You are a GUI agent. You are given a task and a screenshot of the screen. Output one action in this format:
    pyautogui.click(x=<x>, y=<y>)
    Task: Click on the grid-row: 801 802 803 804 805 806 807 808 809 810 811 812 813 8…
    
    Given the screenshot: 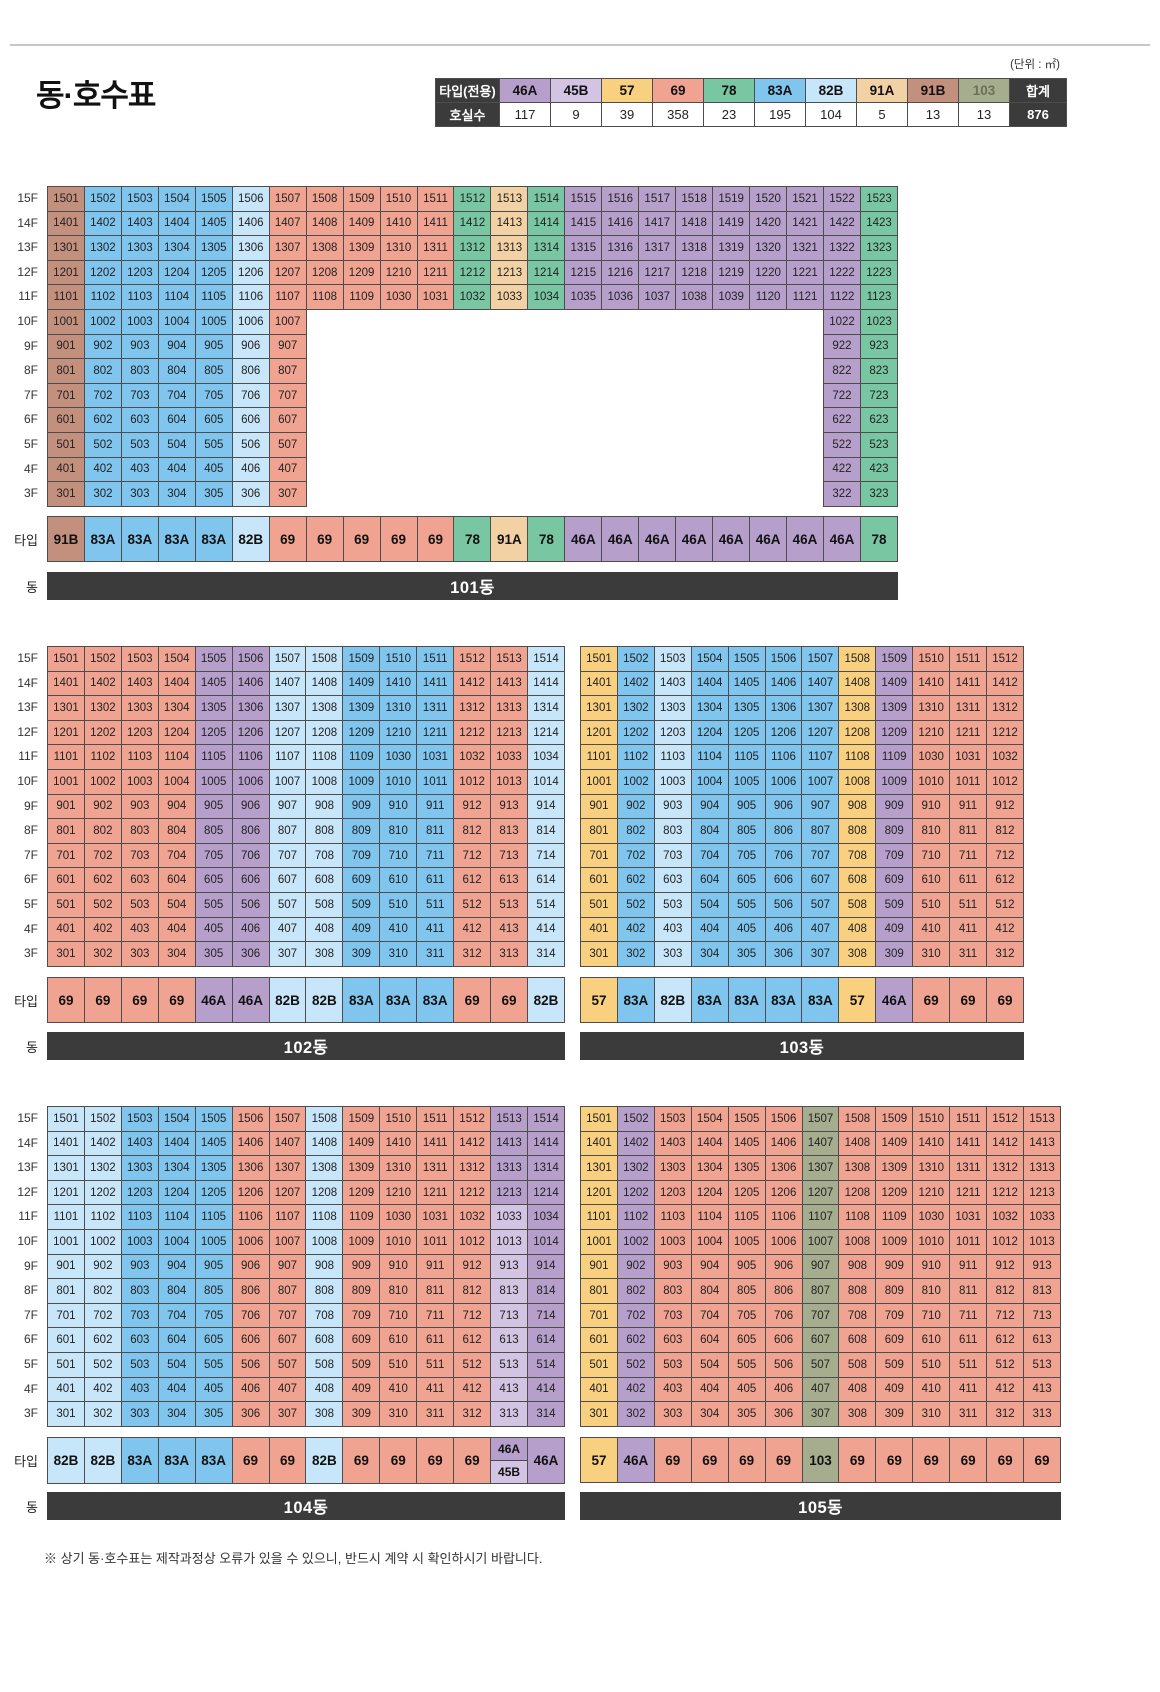 What is the action you would take?
    pyautogui.click(x=306, y=1291)
    